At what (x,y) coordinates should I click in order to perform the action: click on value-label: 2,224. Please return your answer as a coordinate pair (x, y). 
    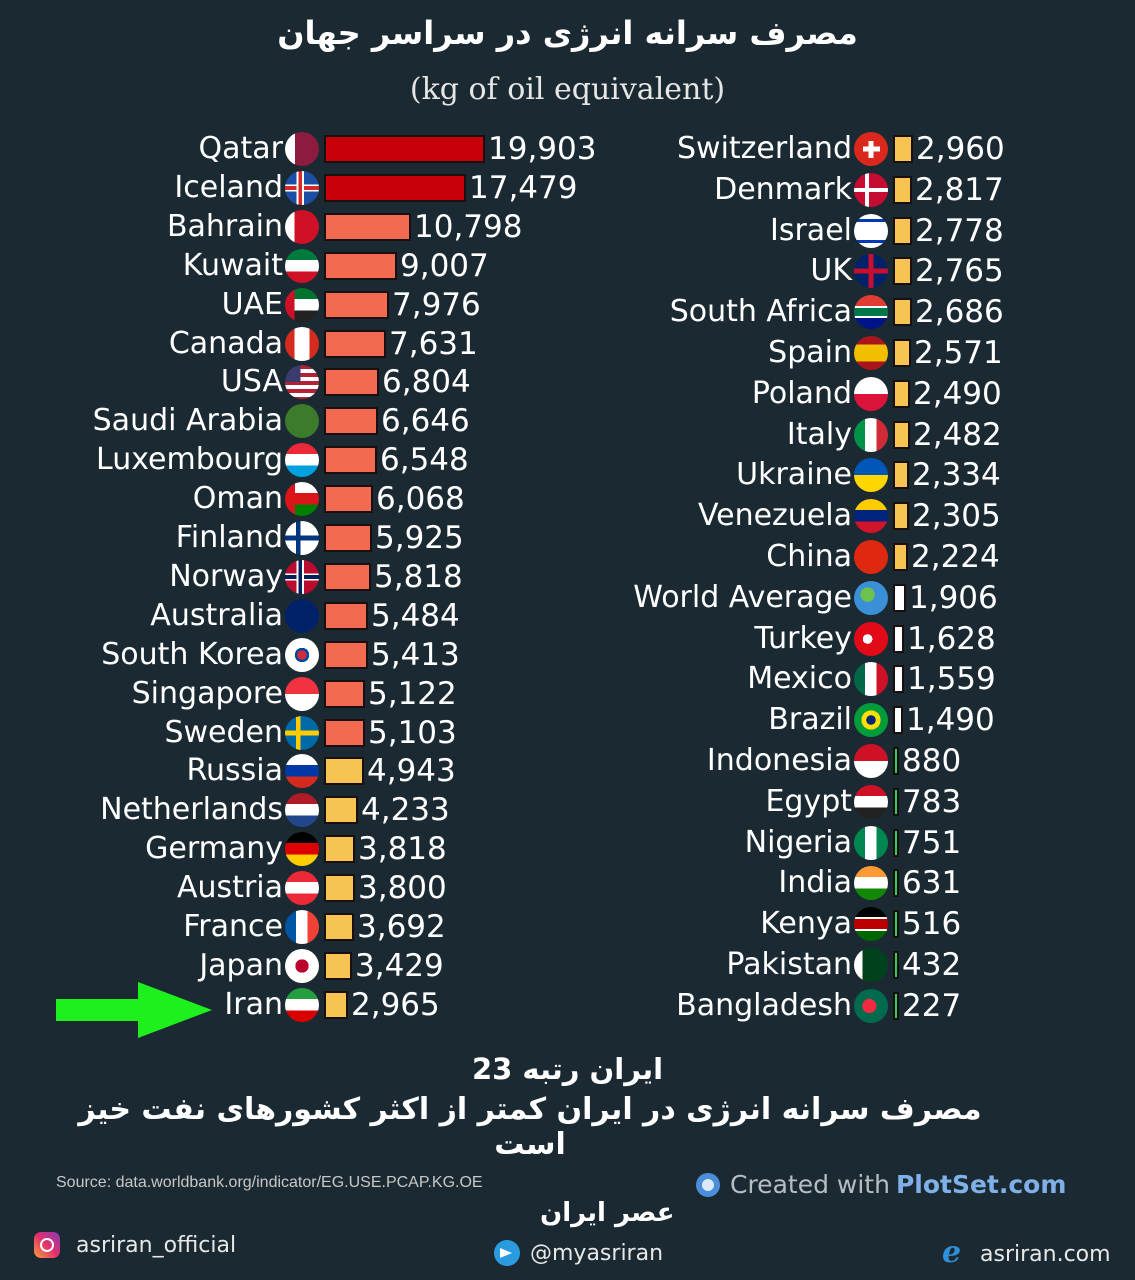
    Looking at the image, I should click on (955, 557).